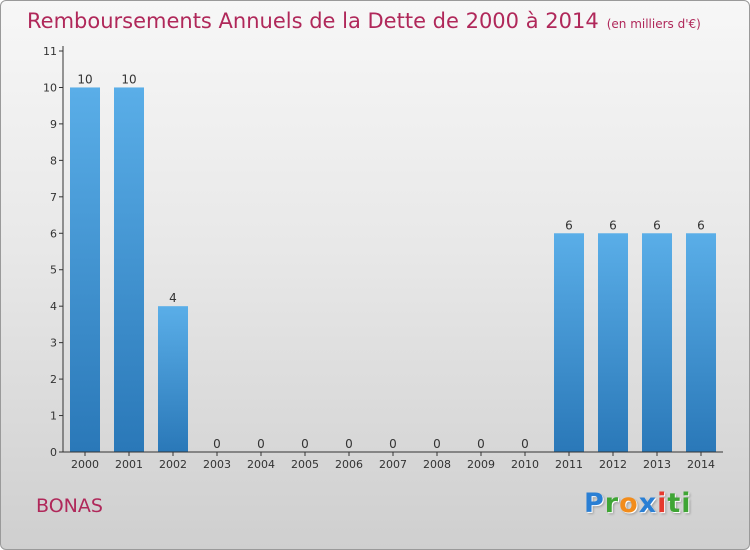 Image resolution: width=750 pixels, height=550 pixels. I want to click on bar-value-label: 4, so click(173, 298).